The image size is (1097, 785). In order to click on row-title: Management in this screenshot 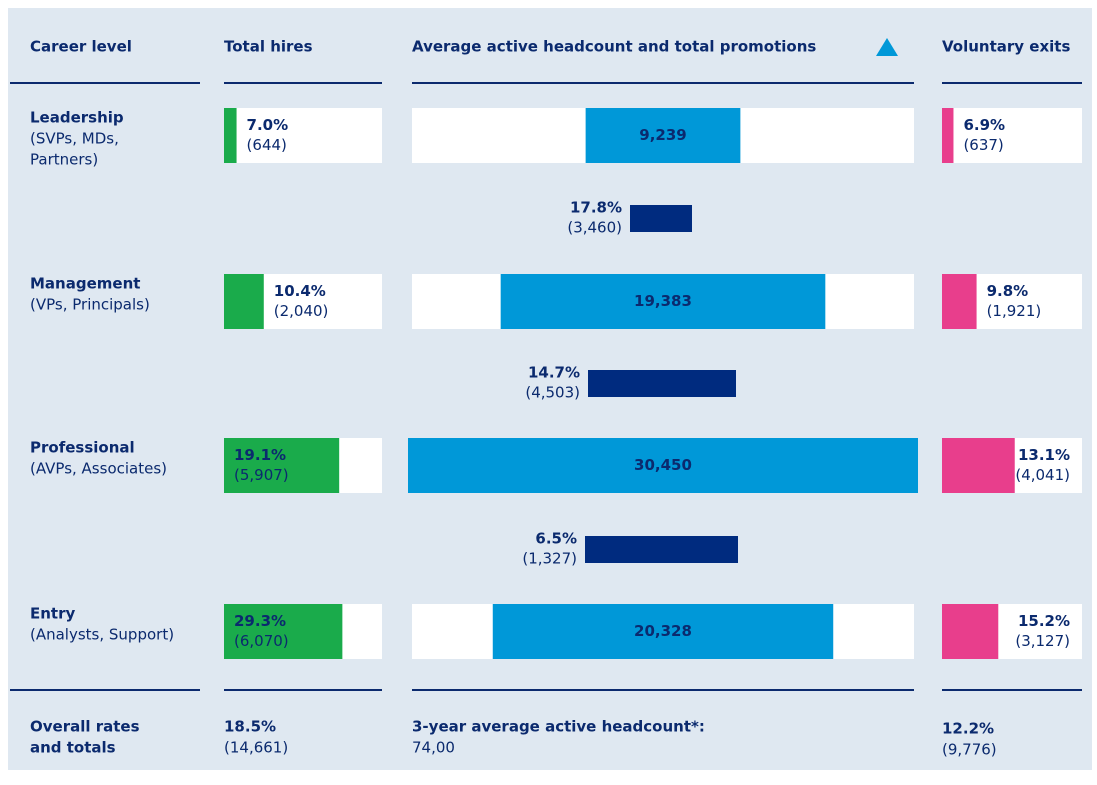, I will do `click(85, 284)`.